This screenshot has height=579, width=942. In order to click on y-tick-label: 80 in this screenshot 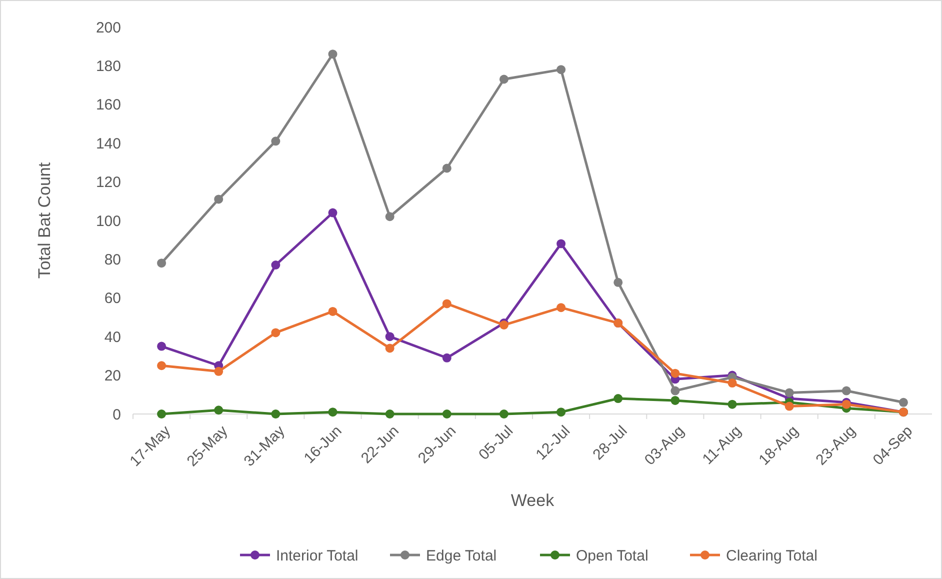, I will do `click(112, 259)`.